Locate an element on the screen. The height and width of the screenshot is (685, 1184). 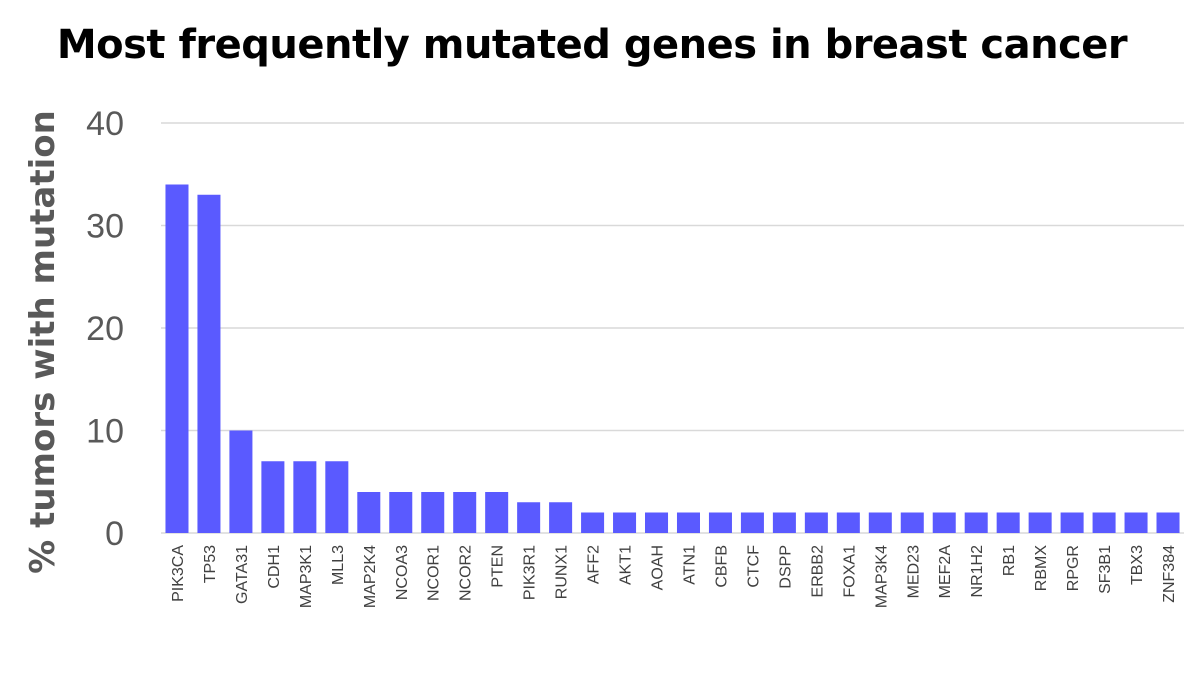
bar-rbmx is located at coordinates (1040, 522).